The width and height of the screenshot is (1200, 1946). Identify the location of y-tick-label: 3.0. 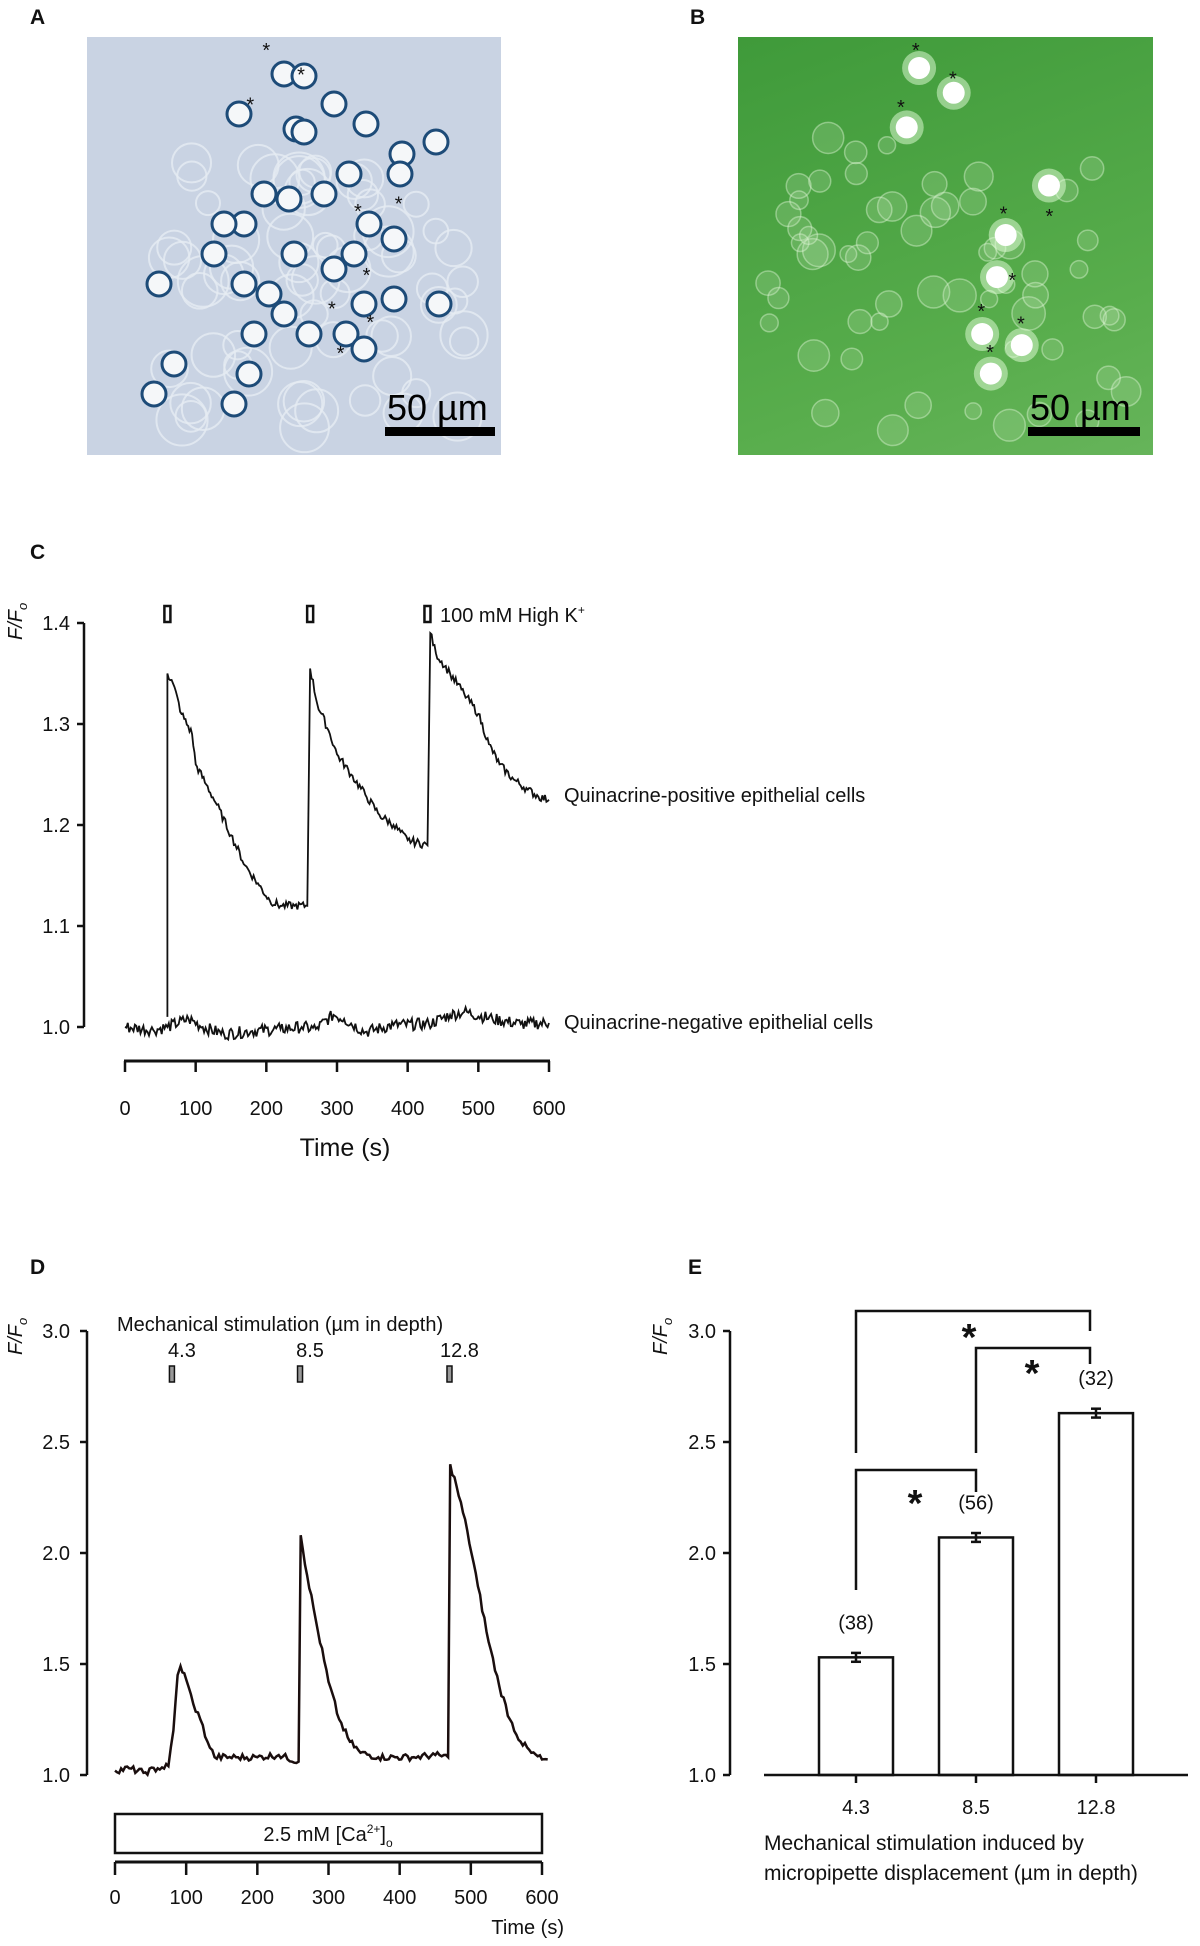
(702, 1332).